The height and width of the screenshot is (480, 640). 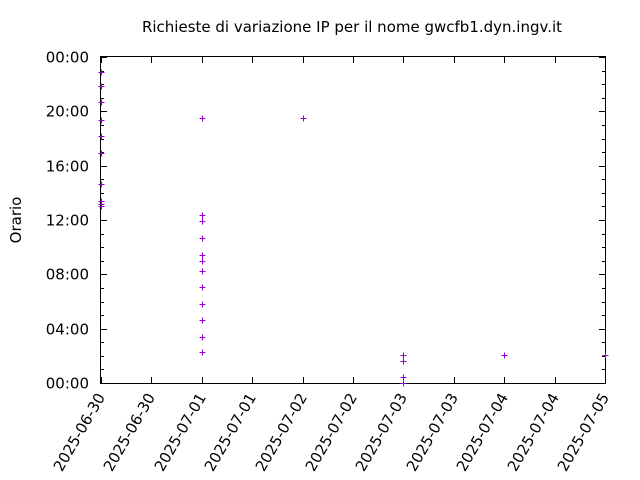 I want to click on y-tick-label: 16:00, so click(x=67, y=167).